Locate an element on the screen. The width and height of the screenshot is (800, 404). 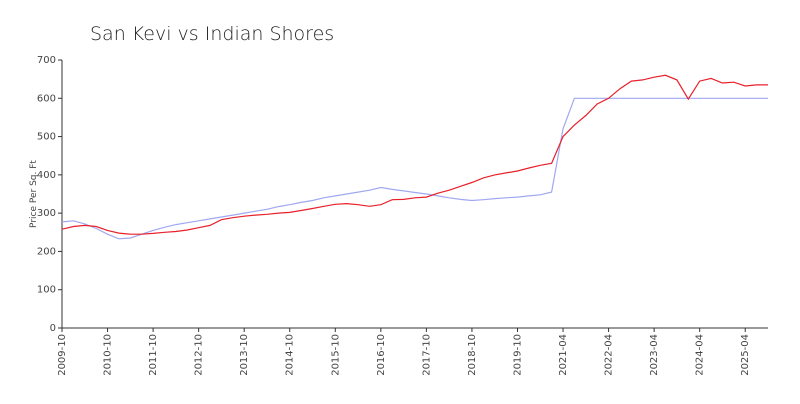
x-tick-label: 2022-04 is located at coordinates (609, 355).